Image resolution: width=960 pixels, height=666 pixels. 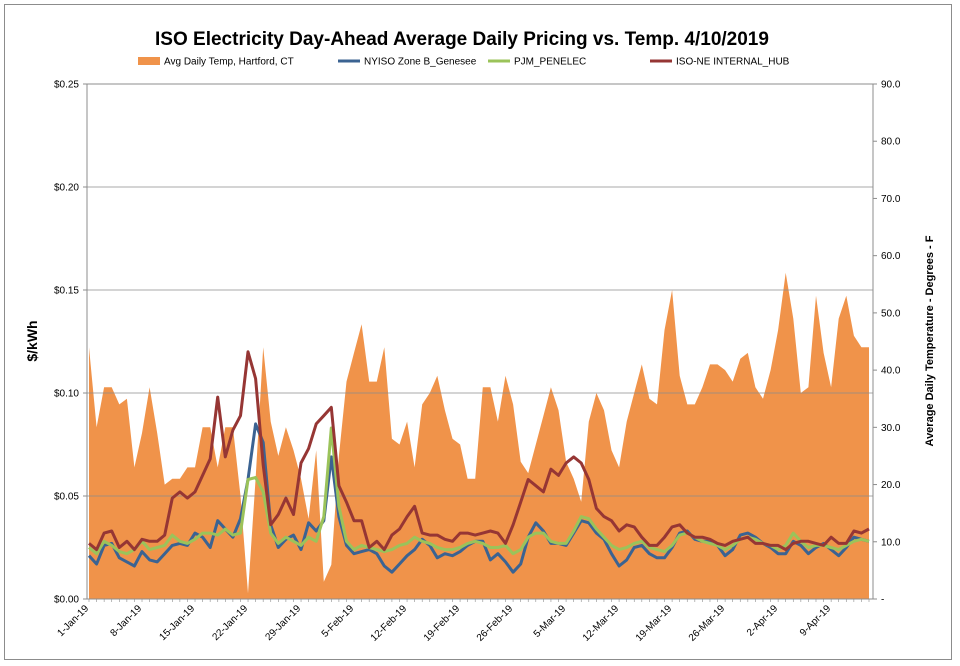 What do you see at coordinates (891, 485) in the screenshot?
I see `y2-tick-label: 20.0` at bounding box center [891, 485].